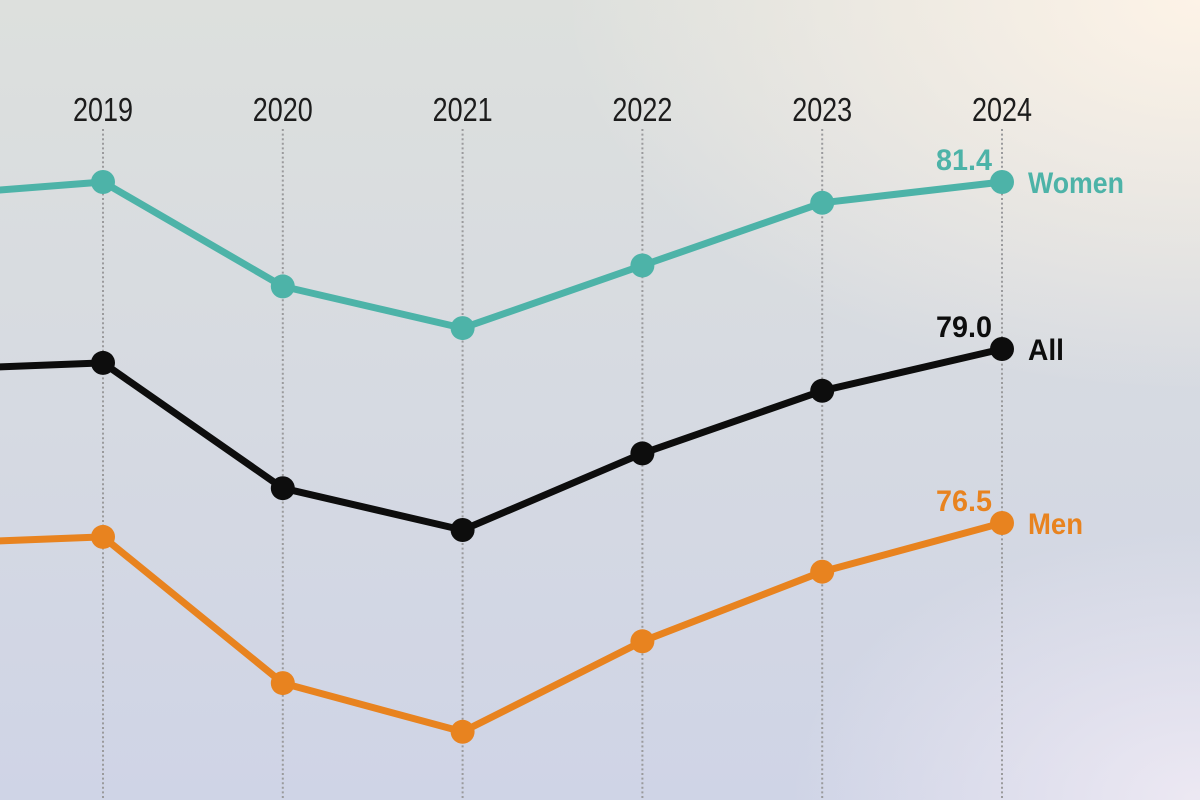  I want to click on men-series-label: Men, so click(1055, 524).